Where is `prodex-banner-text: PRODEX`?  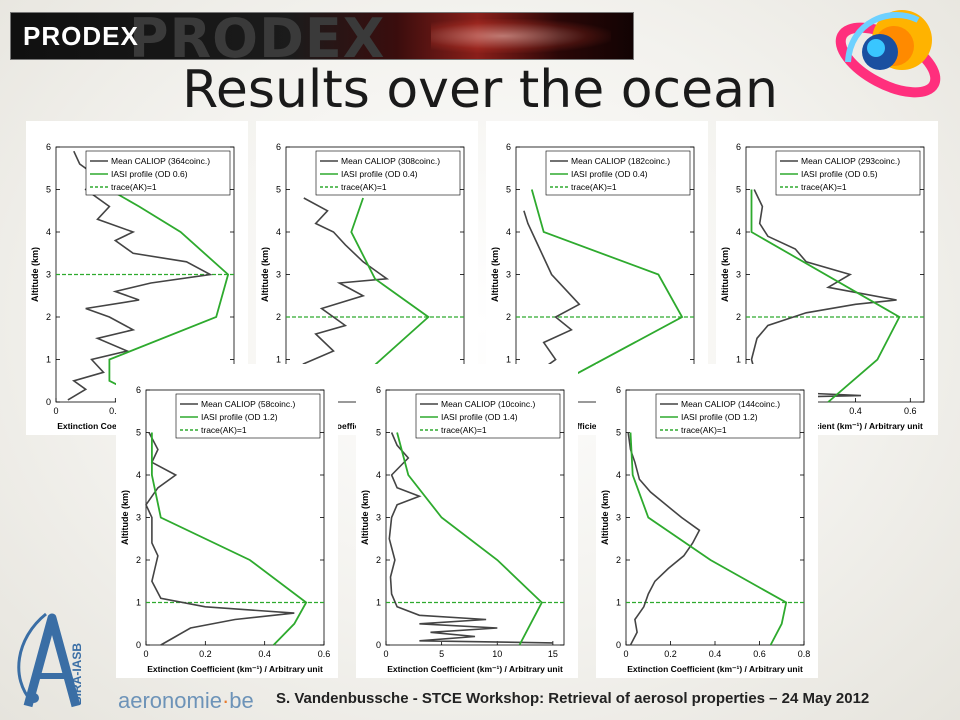 prodex-banner-text: PRODEX is located at coordinates (81, 36).